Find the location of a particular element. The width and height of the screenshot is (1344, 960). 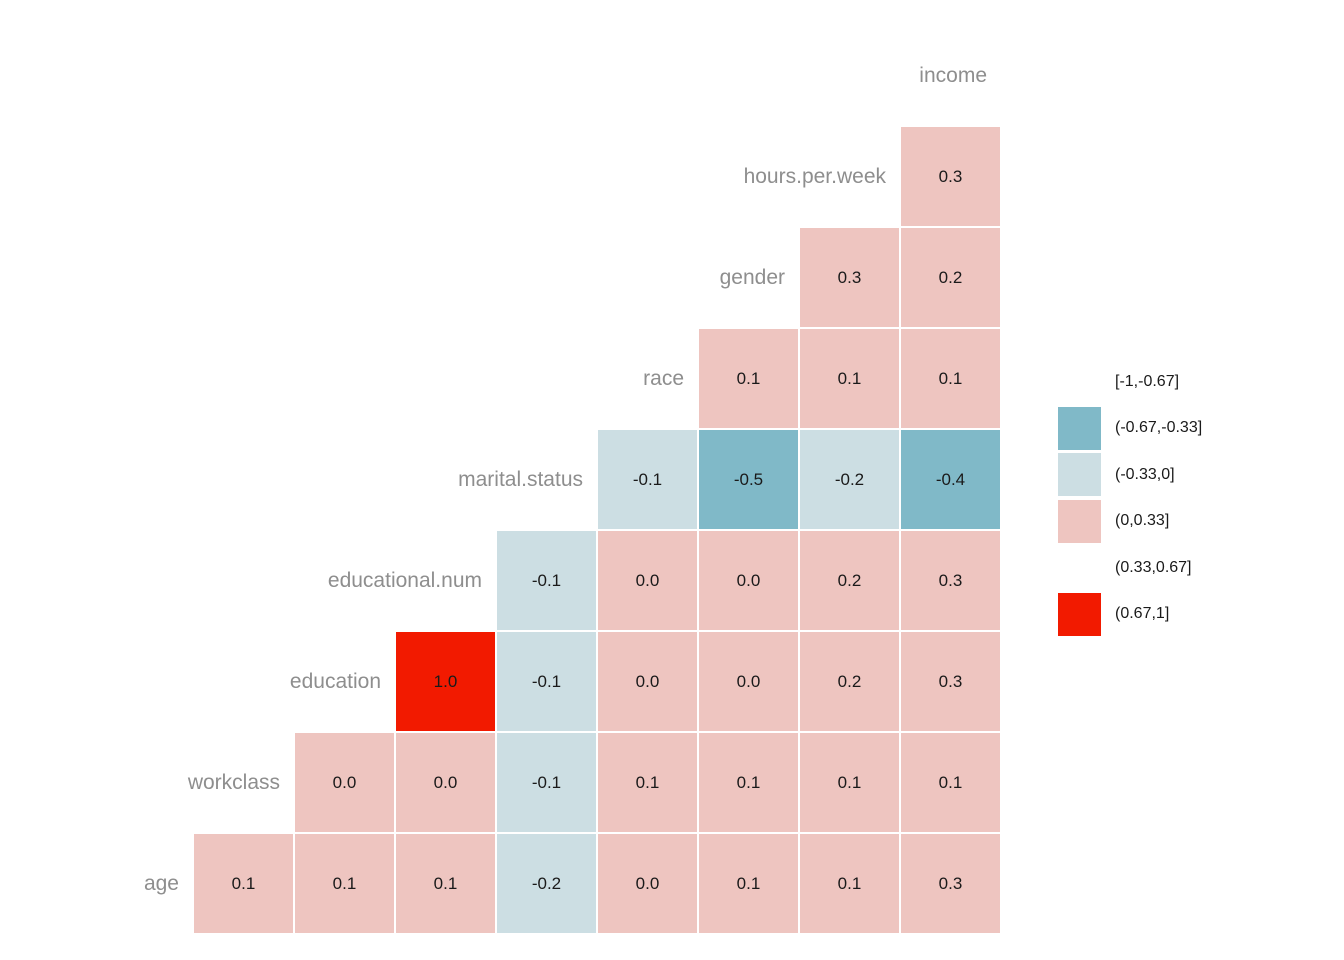

matrix-cell-age-x-education: 0.1 is located at coordinates (344, 883).